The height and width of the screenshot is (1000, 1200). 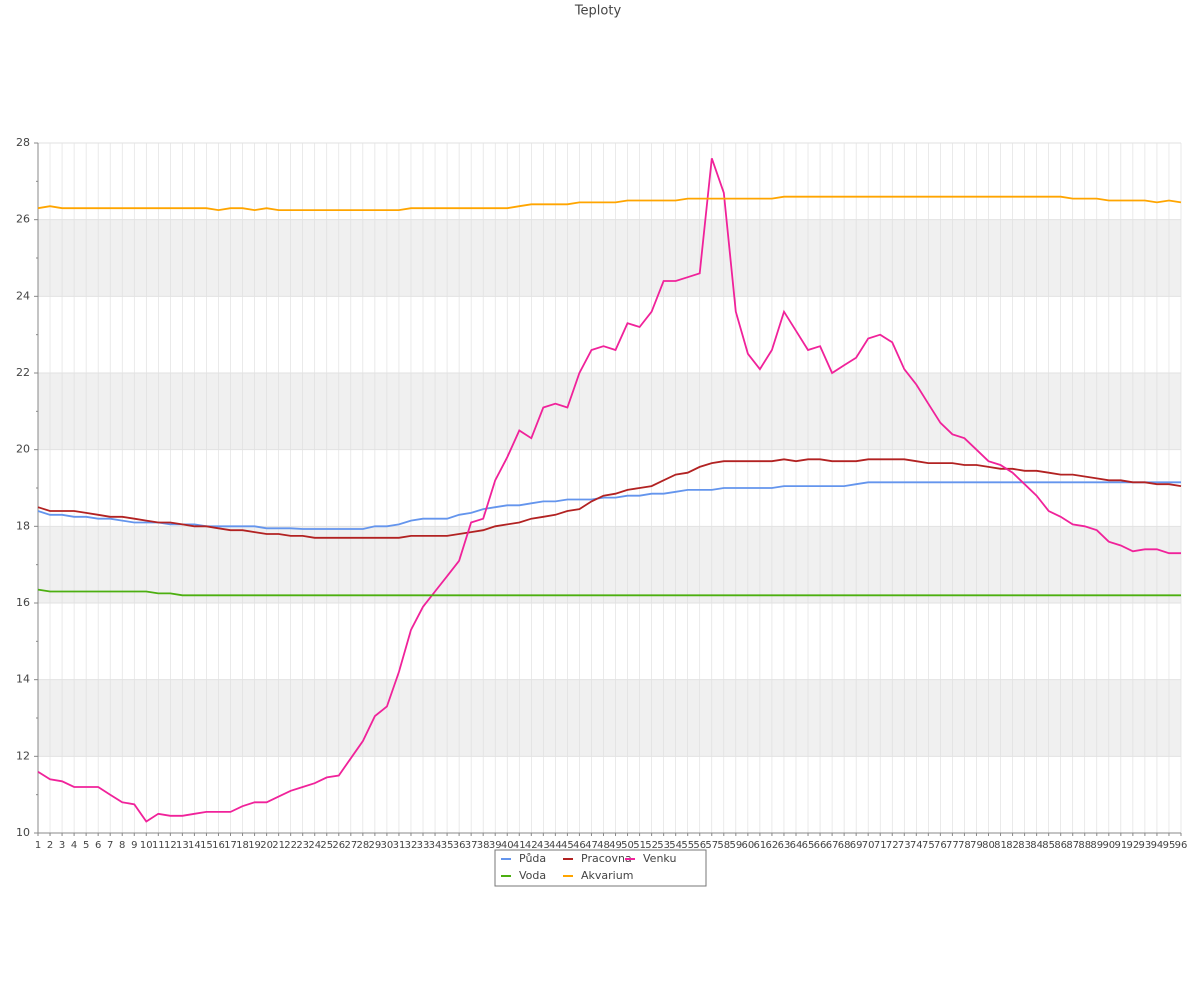 What do you see at coordinates (567, 845) in the screenshot?
I see `x-tick-label: 45` at bounding box center [567, 845].